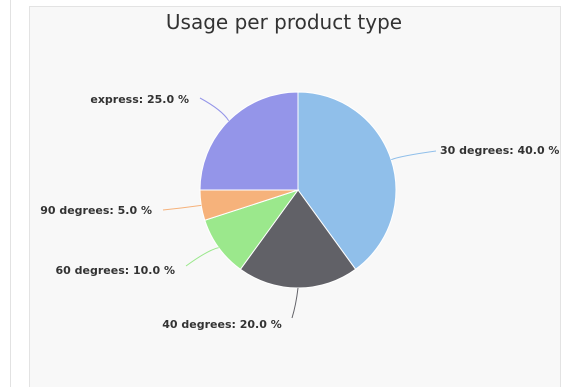 The image size is (576, 387). What do you see at coordinates (221, 324) in the screenshot?
I see `data-label-40-degrees: 40 degrees: 20.0 %` at bounding box center [221, 324].